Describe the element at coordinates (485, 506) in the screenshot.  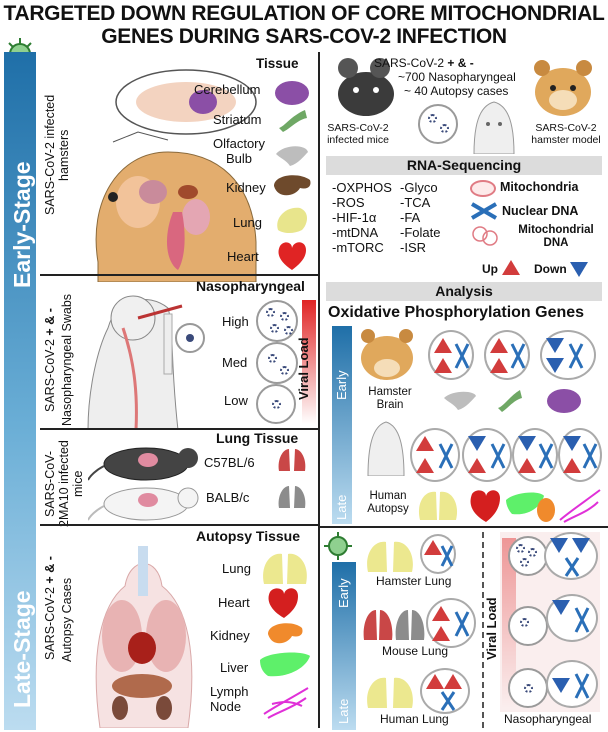
I see `autopsy-heart-small-icon` at that location.